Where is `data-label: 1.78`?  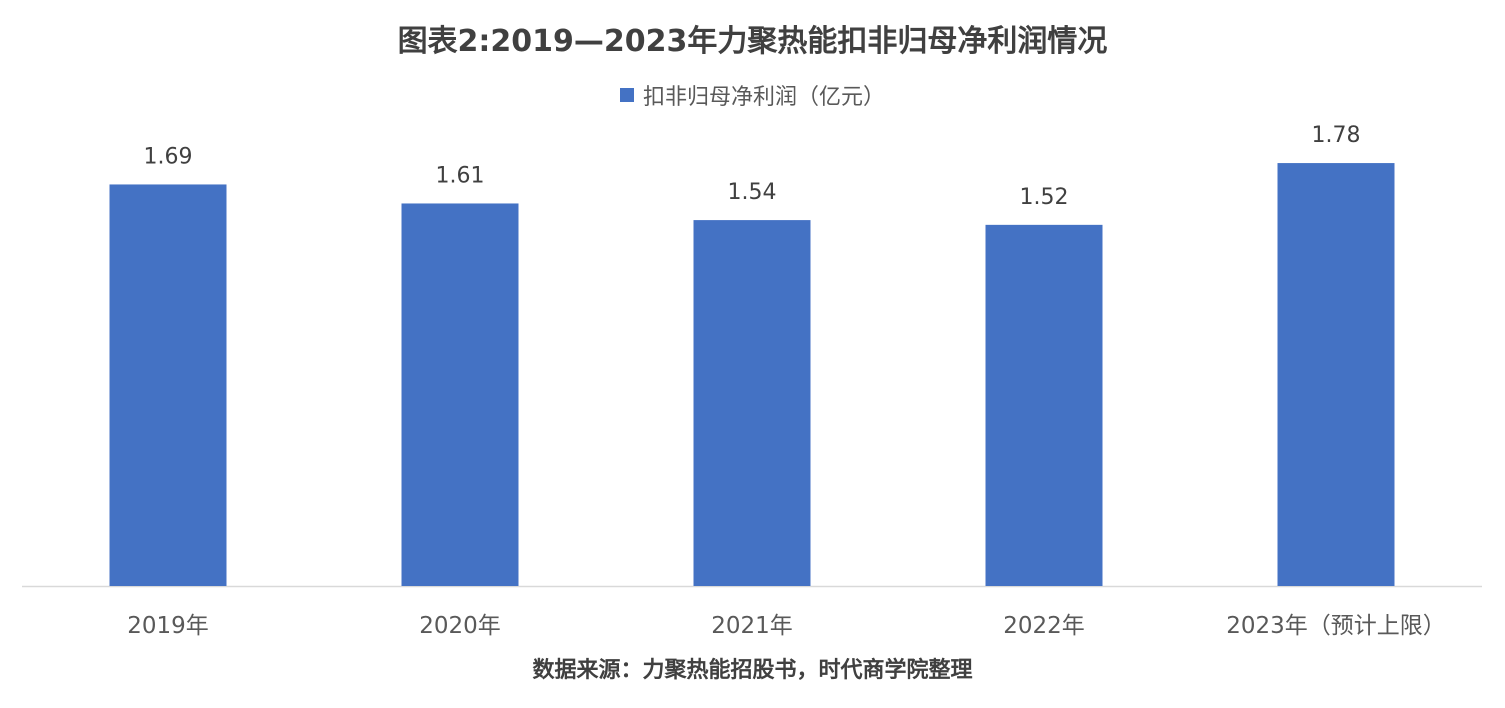
data-label: 1.78 is located at coordinates (1336, 135).